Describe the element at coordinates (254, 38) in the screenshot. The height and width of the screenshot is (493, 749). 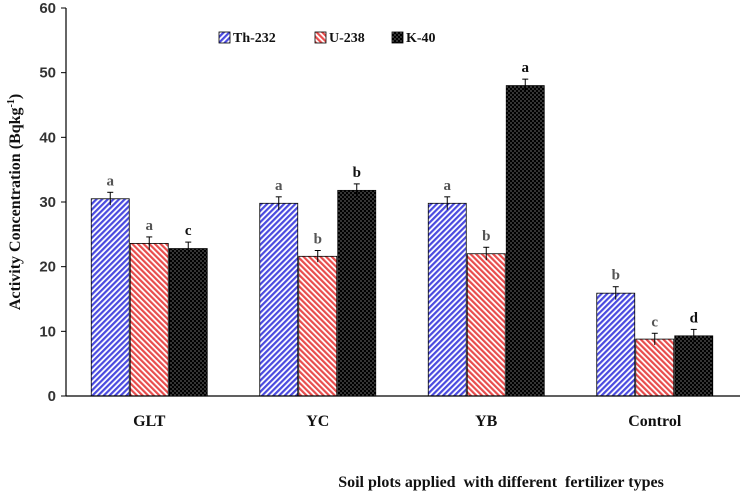
I see `legend-label-th-232: Th-232` at that location.